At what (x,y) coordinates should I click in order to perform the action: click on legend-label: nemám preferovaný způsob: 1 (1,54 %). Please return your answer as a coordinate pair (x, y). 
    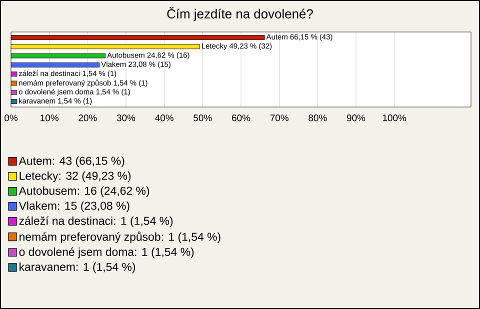
    Looking at the image, I should click on (120, 237).